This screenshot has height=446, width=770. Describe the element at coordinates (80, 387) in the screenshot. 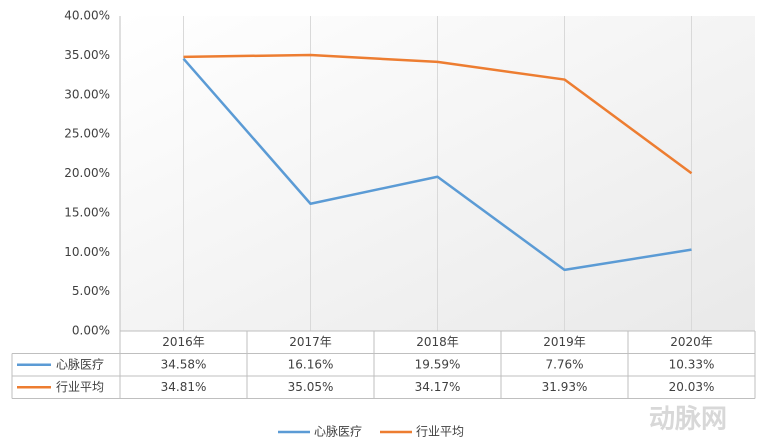

I see `table-row-label: 行业平均` at that location.